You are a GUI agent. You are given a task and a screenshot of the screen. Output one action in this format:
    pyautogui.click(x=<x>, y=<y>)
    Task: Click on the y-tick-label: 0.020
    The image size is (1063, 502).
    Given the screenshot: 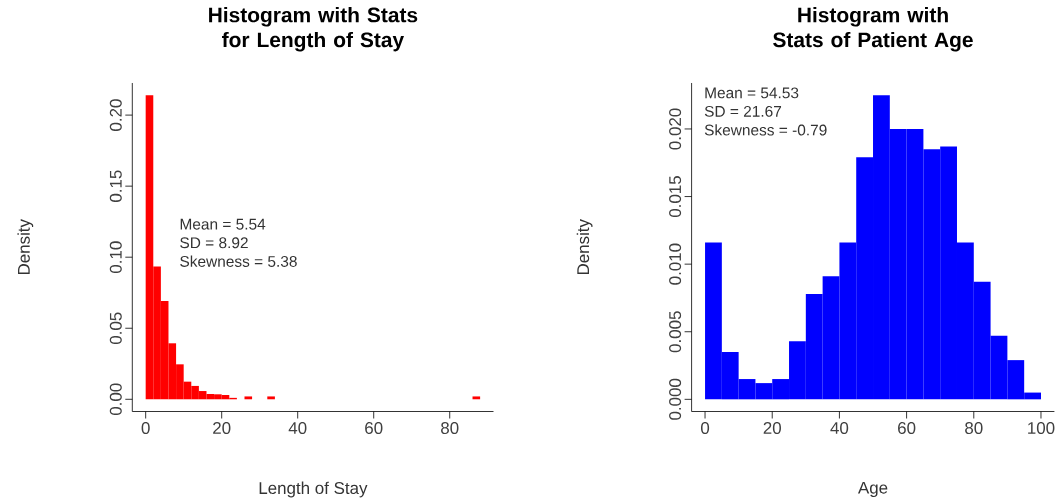 What is the action you would take?
    pyautogui.click(x=675, y=129)
    